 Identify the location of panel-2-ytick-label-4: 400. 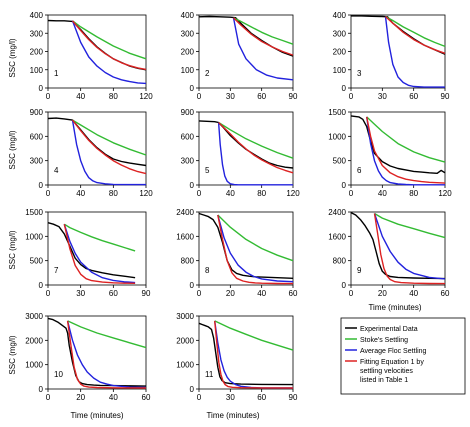
(188, 15).